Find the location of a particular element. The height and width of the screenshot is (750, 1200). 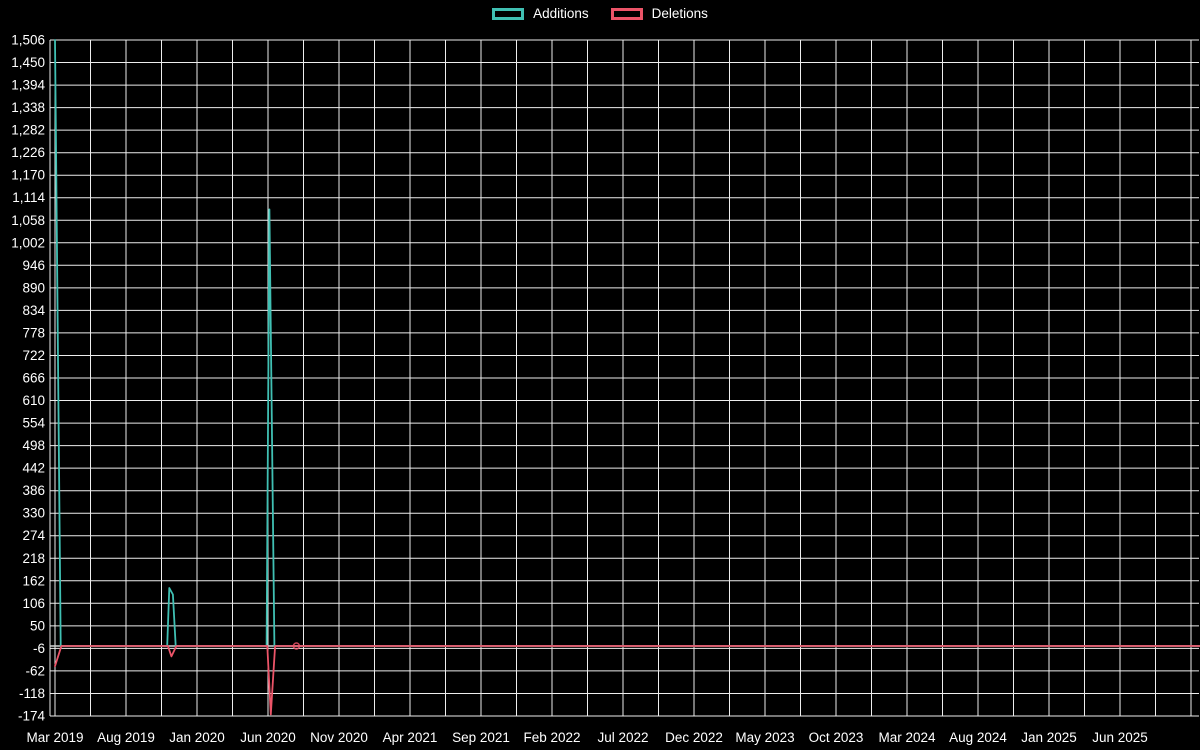

y-tick-label: 1,170 is located at coordinates (28, 175).